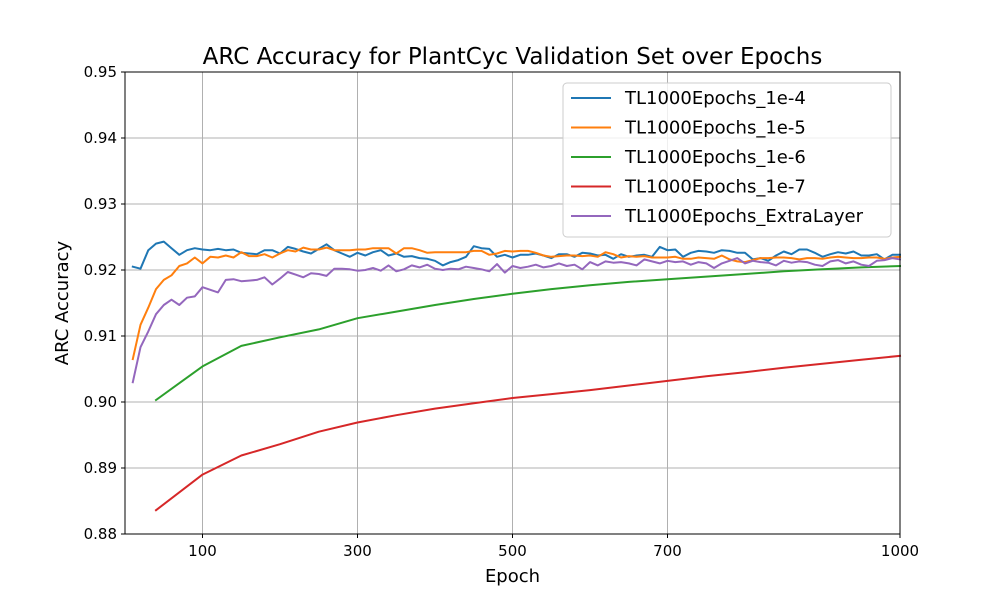 The height and width of the screenshot is (600, 1000). What do you see at coordinates (357, 551) in the screenshot?
I see `x-tick-label: 300` at bounding box center [357, 551].